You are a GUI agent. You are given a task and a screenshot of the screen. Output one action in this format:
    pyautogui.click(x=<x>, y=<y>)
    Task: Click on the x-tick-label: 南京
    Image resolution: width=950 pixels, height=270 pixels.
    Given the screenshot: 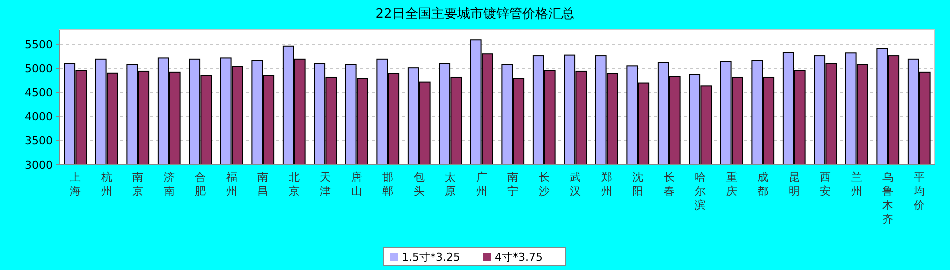 What is the action you would take?
    pyautogui.click(x=138, y=184)
    